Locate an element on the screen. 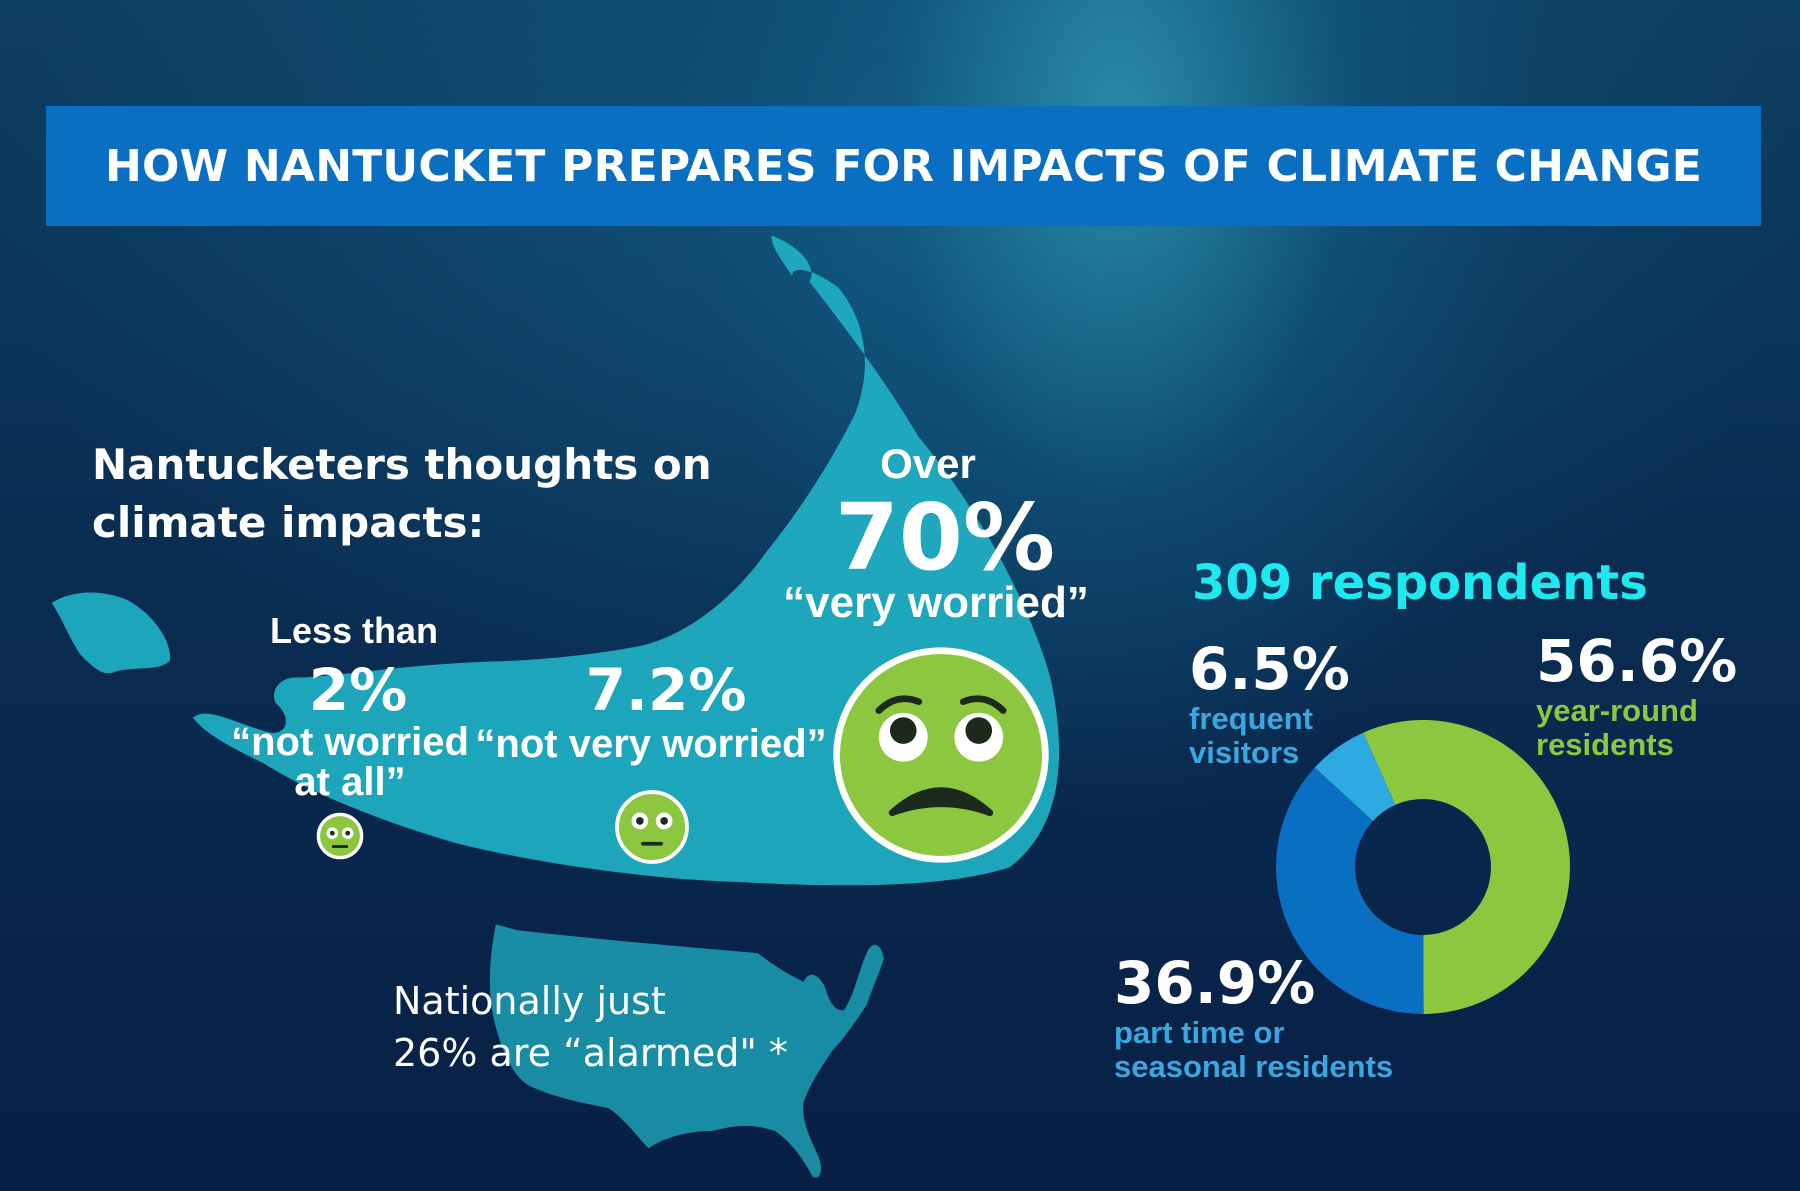  label-part-time-value: 36.9% is located at coordinates (1215, 983).